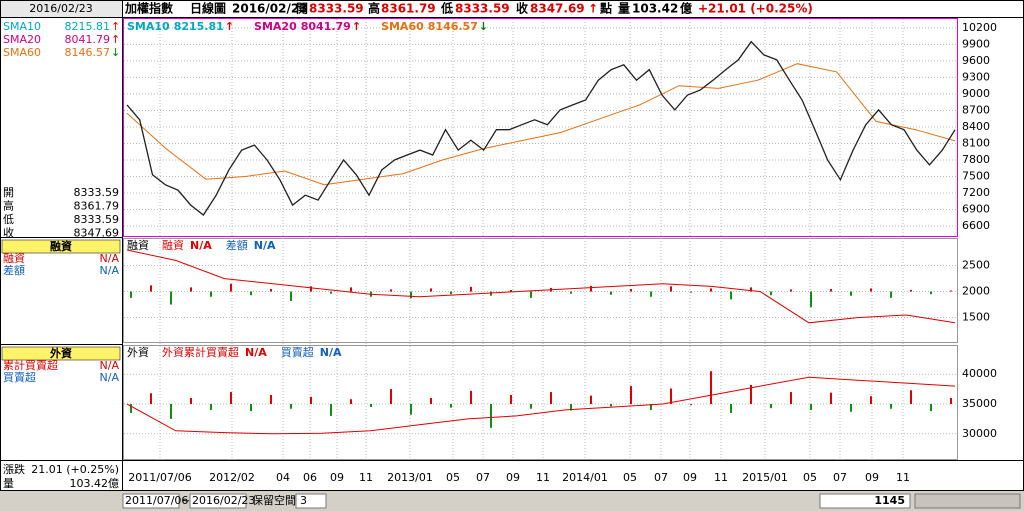 The height and width of the screenshot is (511, 1024). Describe the element at coordinates (270, 9) in the screenshot. I see `header-item: 2016/02/23` at that location.